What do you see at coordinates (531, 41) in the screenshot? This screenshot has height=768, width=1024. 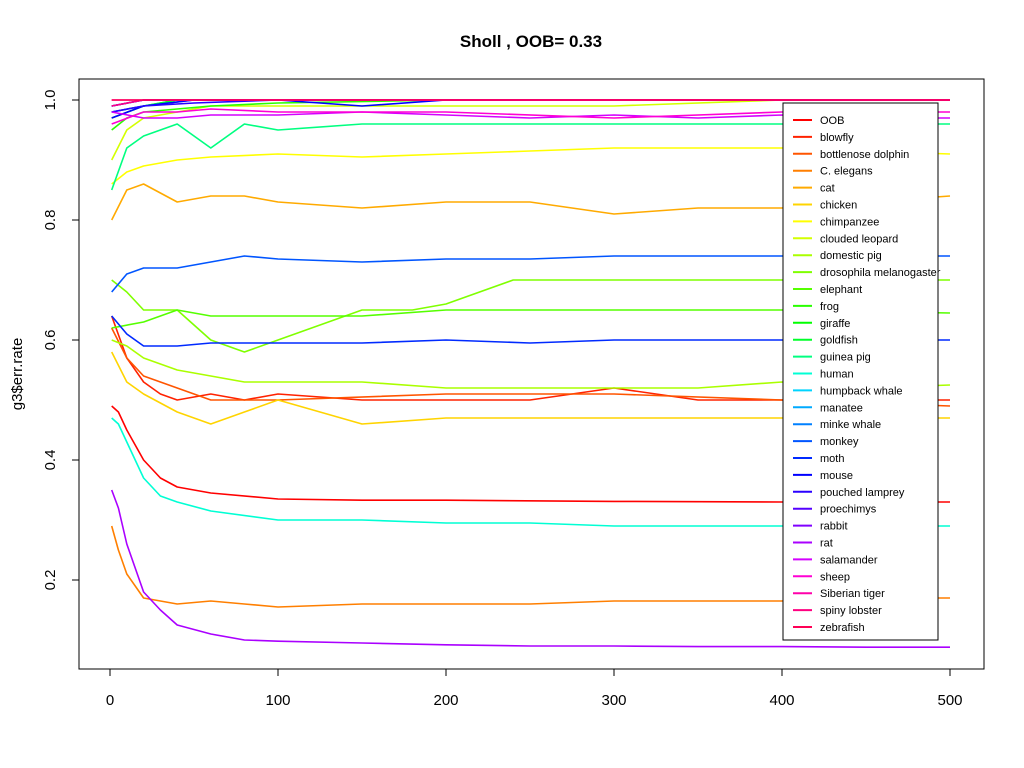 I see `chart-title: Sholl , OOB= 0.33` at bounding box center [531, 41].